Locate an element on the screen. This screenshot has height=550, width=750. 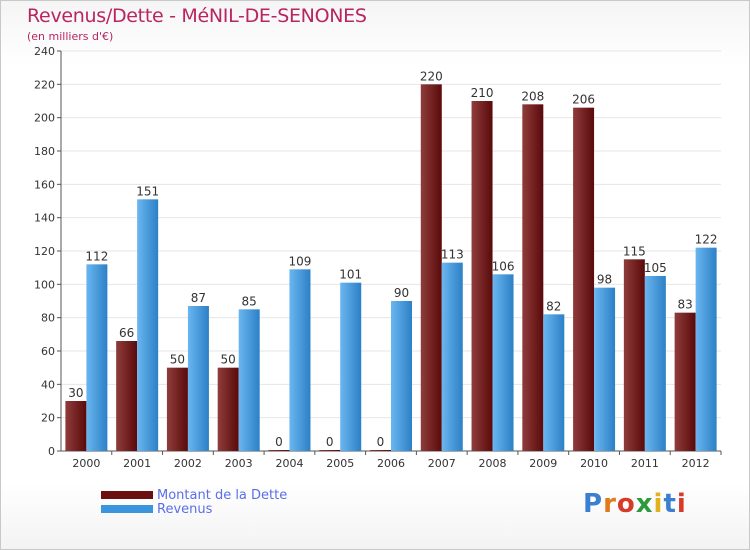
data-label-dette-2005: 0 is located at coordinates (330, 442).